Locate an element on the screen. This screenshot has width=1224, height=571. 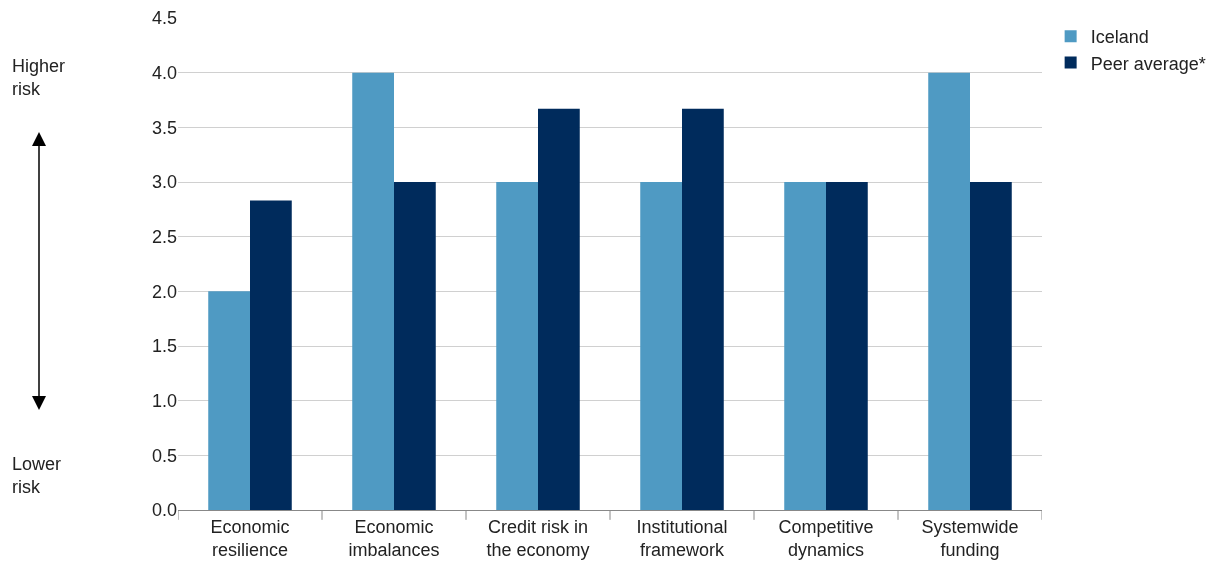
y-tick-label: 3.5 is located at coordinates (164, 127).